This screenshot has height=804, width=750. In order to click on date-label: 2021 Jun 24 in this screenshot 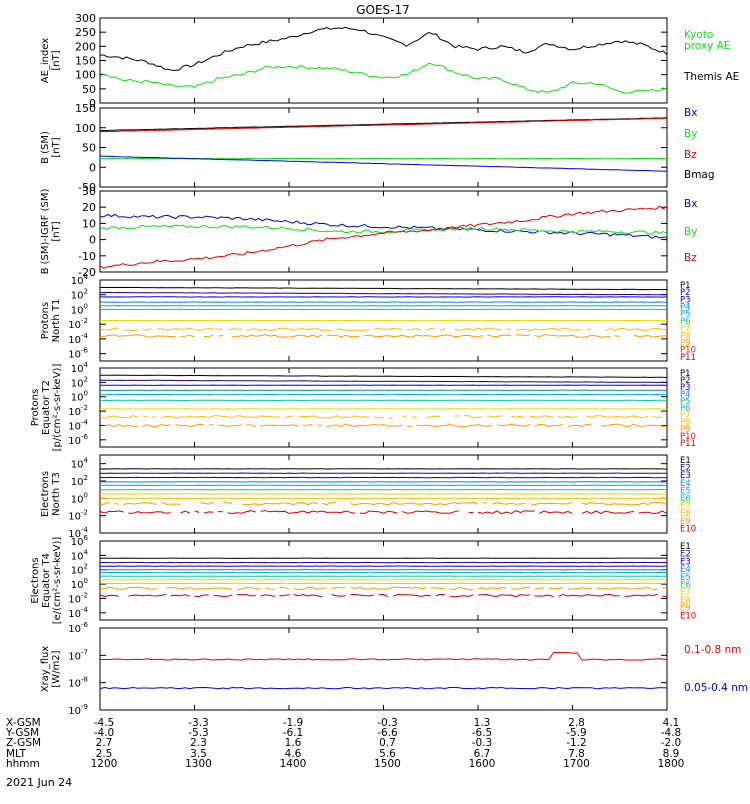, I will do `click(39, 782)`.